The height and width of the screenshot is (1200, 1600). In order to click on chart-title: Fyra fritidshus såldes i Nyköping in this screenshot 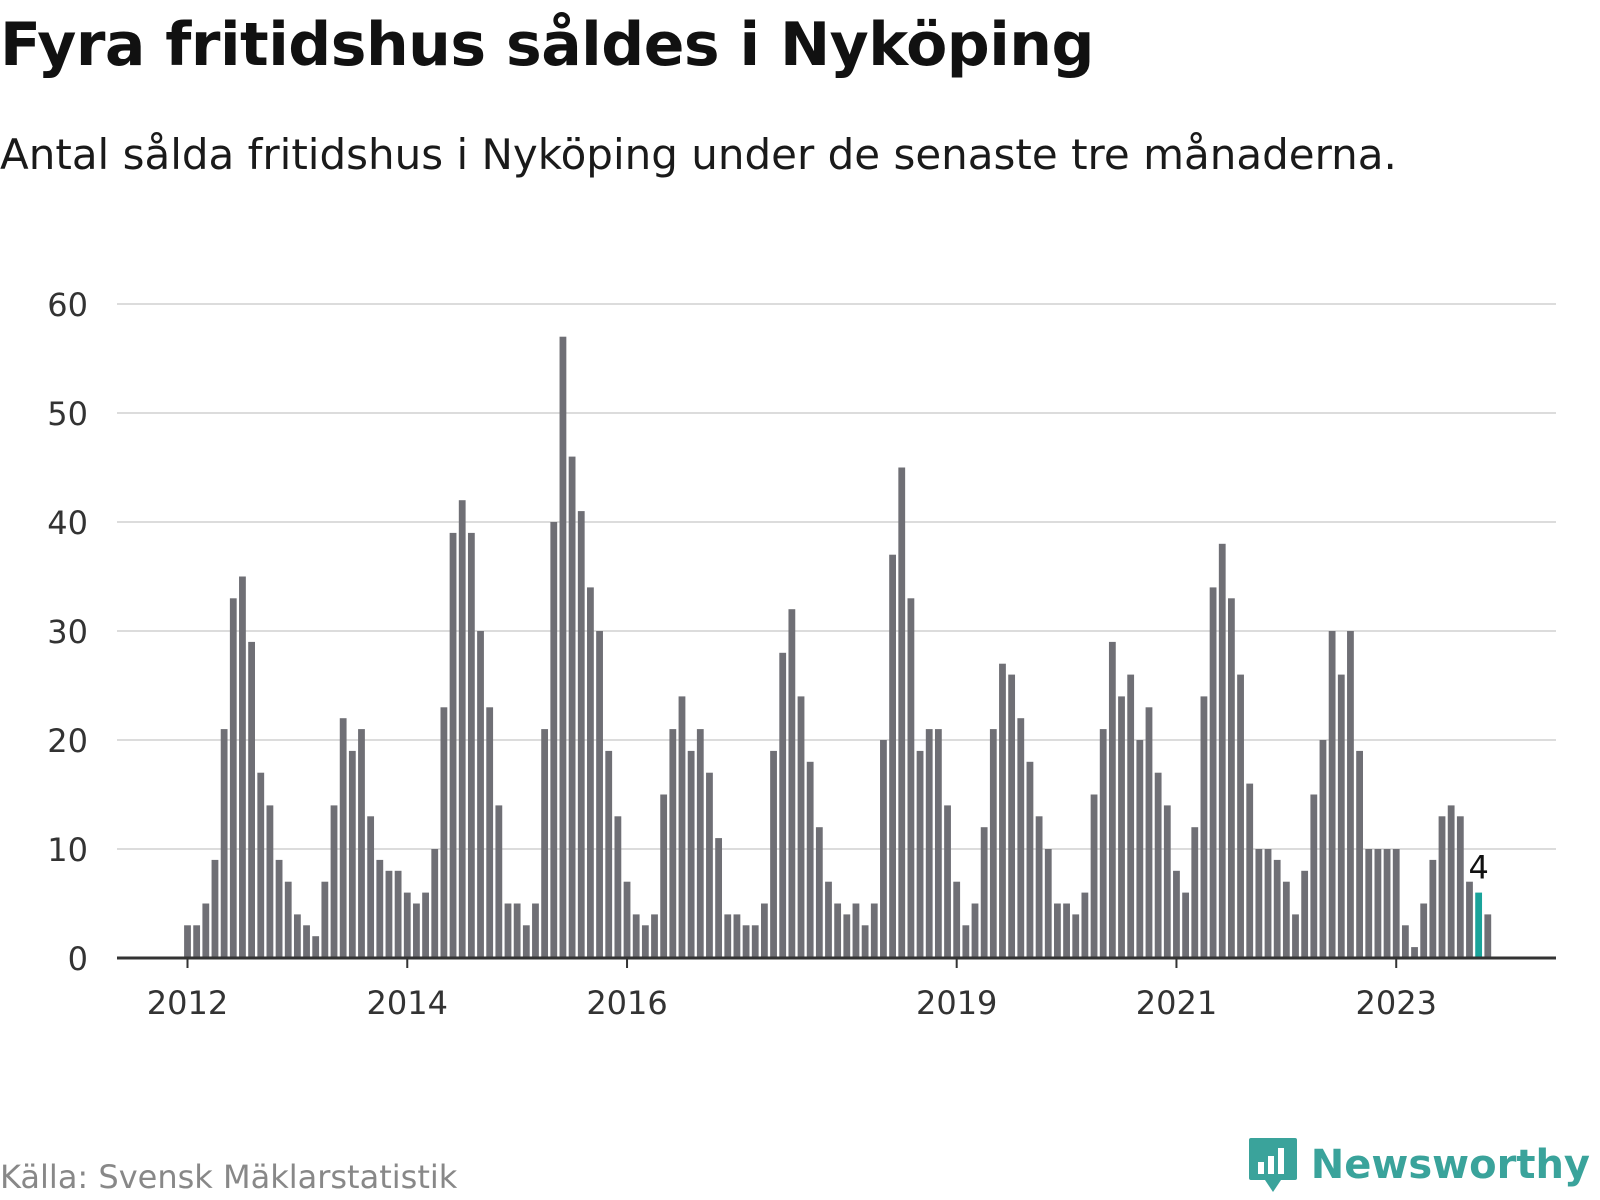, I will do `click(547, 45)`.